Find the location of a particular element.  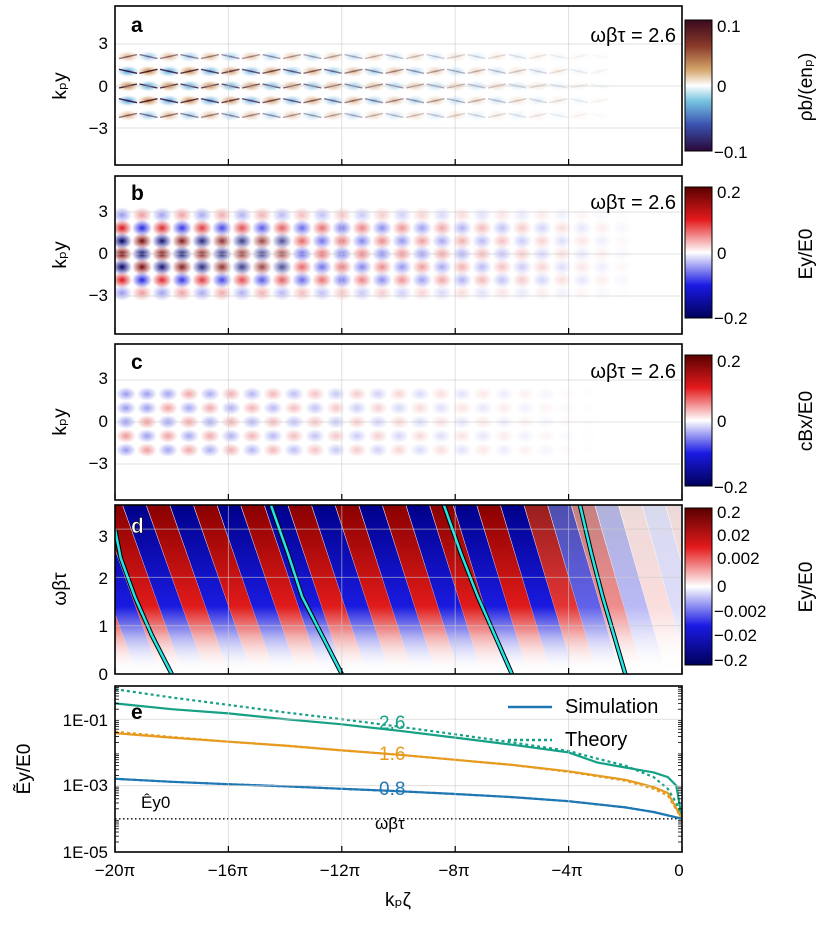

ytick-a: 3 is located at coordinates (103, 43).